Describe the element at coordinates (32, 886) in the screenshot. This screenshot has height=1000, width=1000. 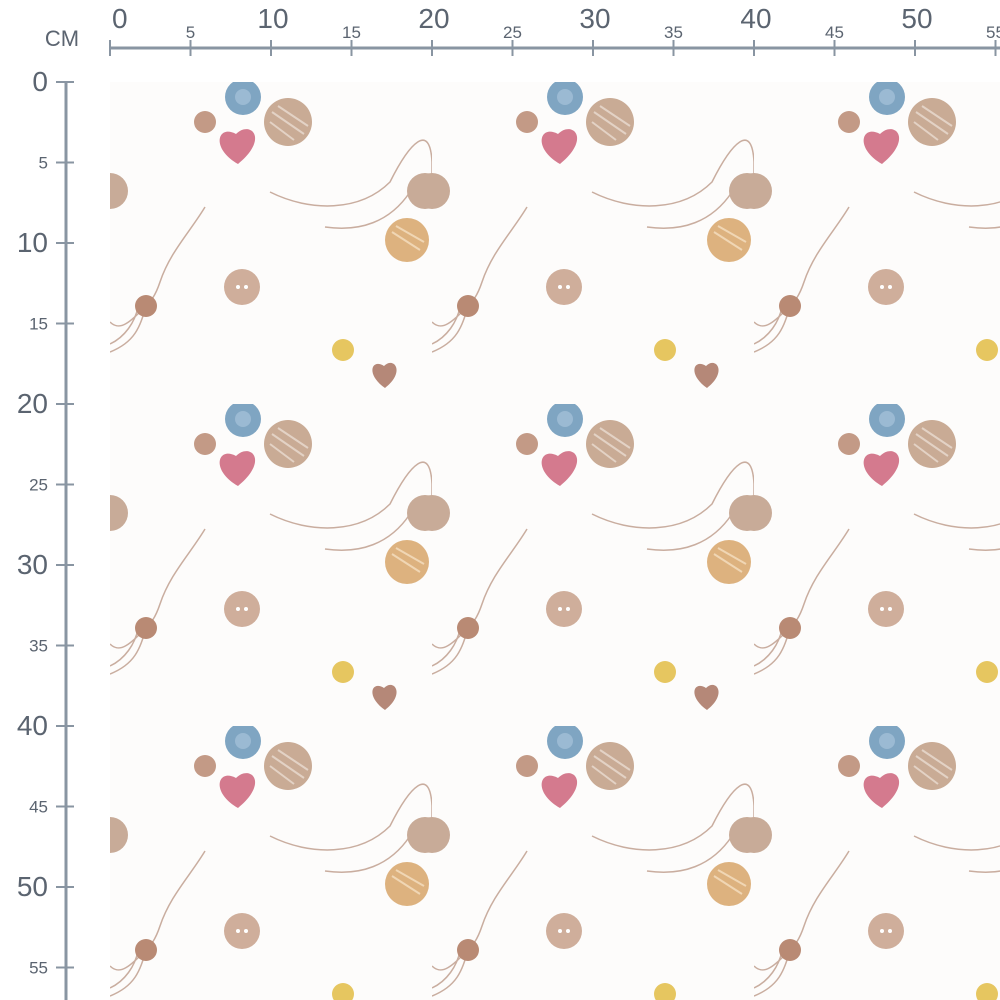
I see `y-tick-label: 50` at that location.